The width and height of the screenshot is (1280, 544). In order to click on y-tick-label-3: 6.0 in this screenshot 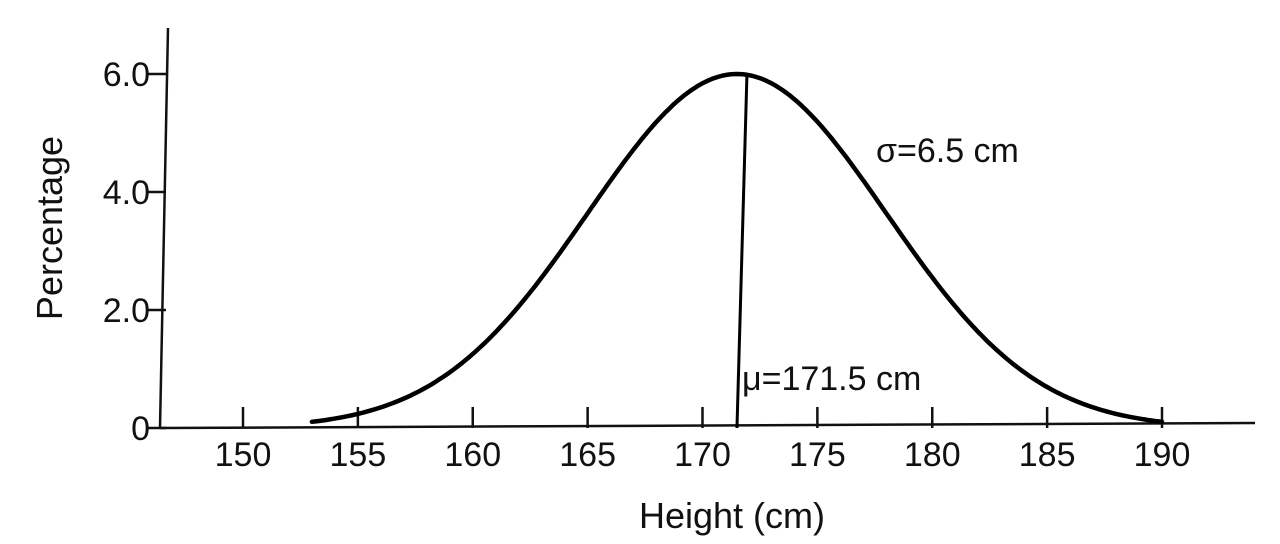, I will do `click(126, 75)`.